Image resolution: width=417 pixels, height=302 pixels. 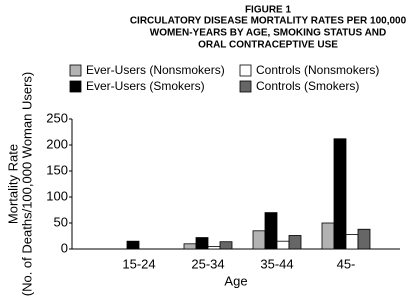 I want to click on y-tick-label: 250, so click(x=57, y=117).